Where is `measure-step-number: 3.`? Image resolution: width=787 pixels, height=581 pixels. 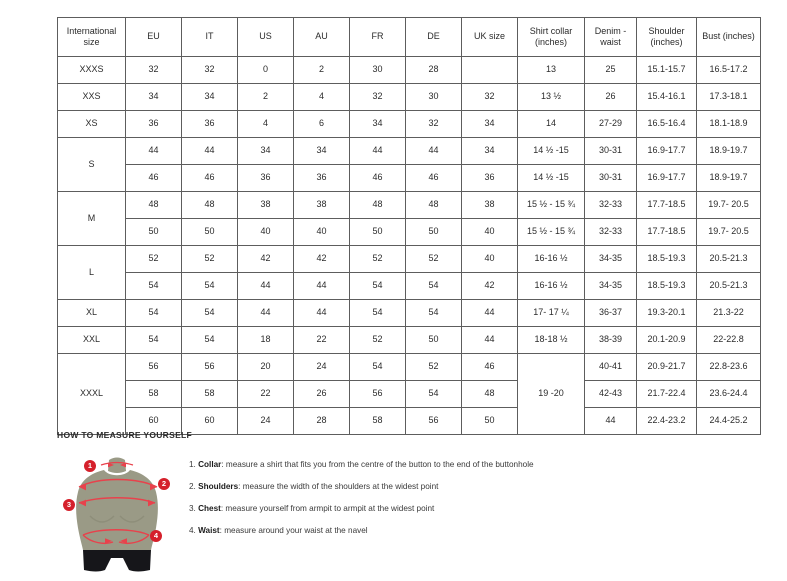
measure-step-number: 3. is located at coordinates (192, 508).